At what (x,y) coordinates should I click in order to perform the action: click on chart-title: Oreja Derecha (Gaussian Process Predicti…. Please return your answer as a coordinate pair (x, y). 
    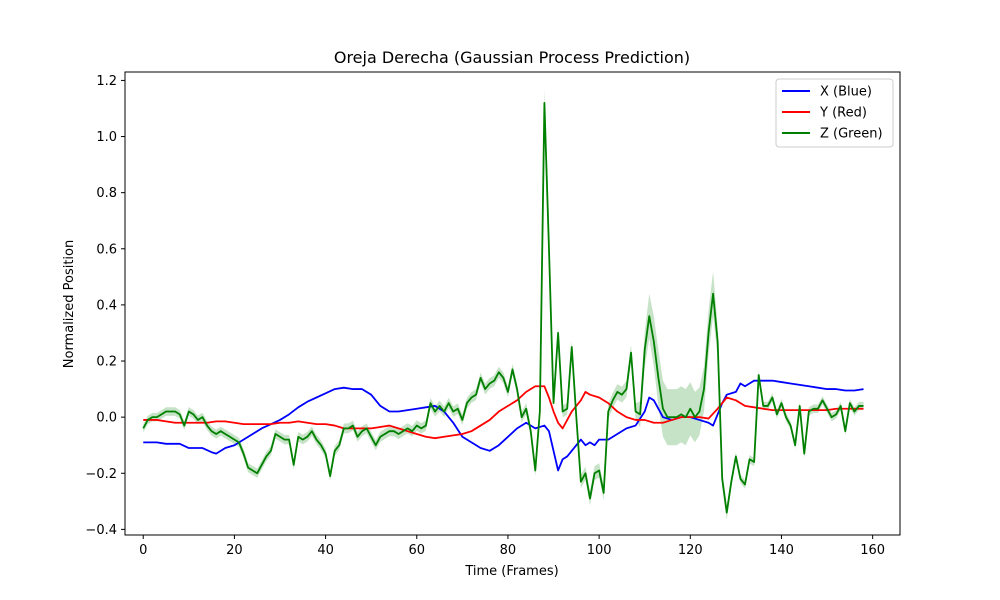
    Looking at the image, I should click on (512, 57).